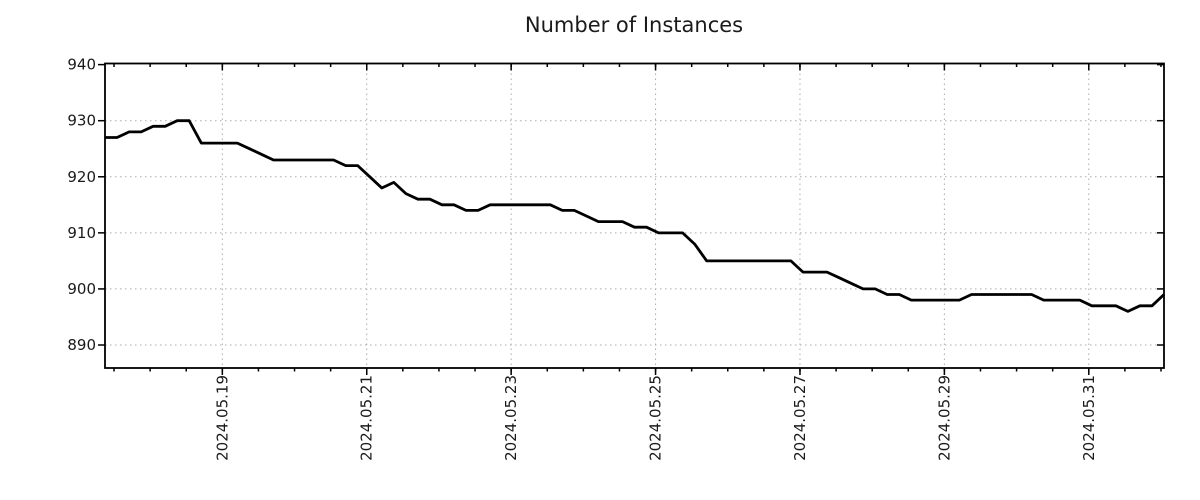  I want to click on y-tick-label: 900, so click(81, 289).